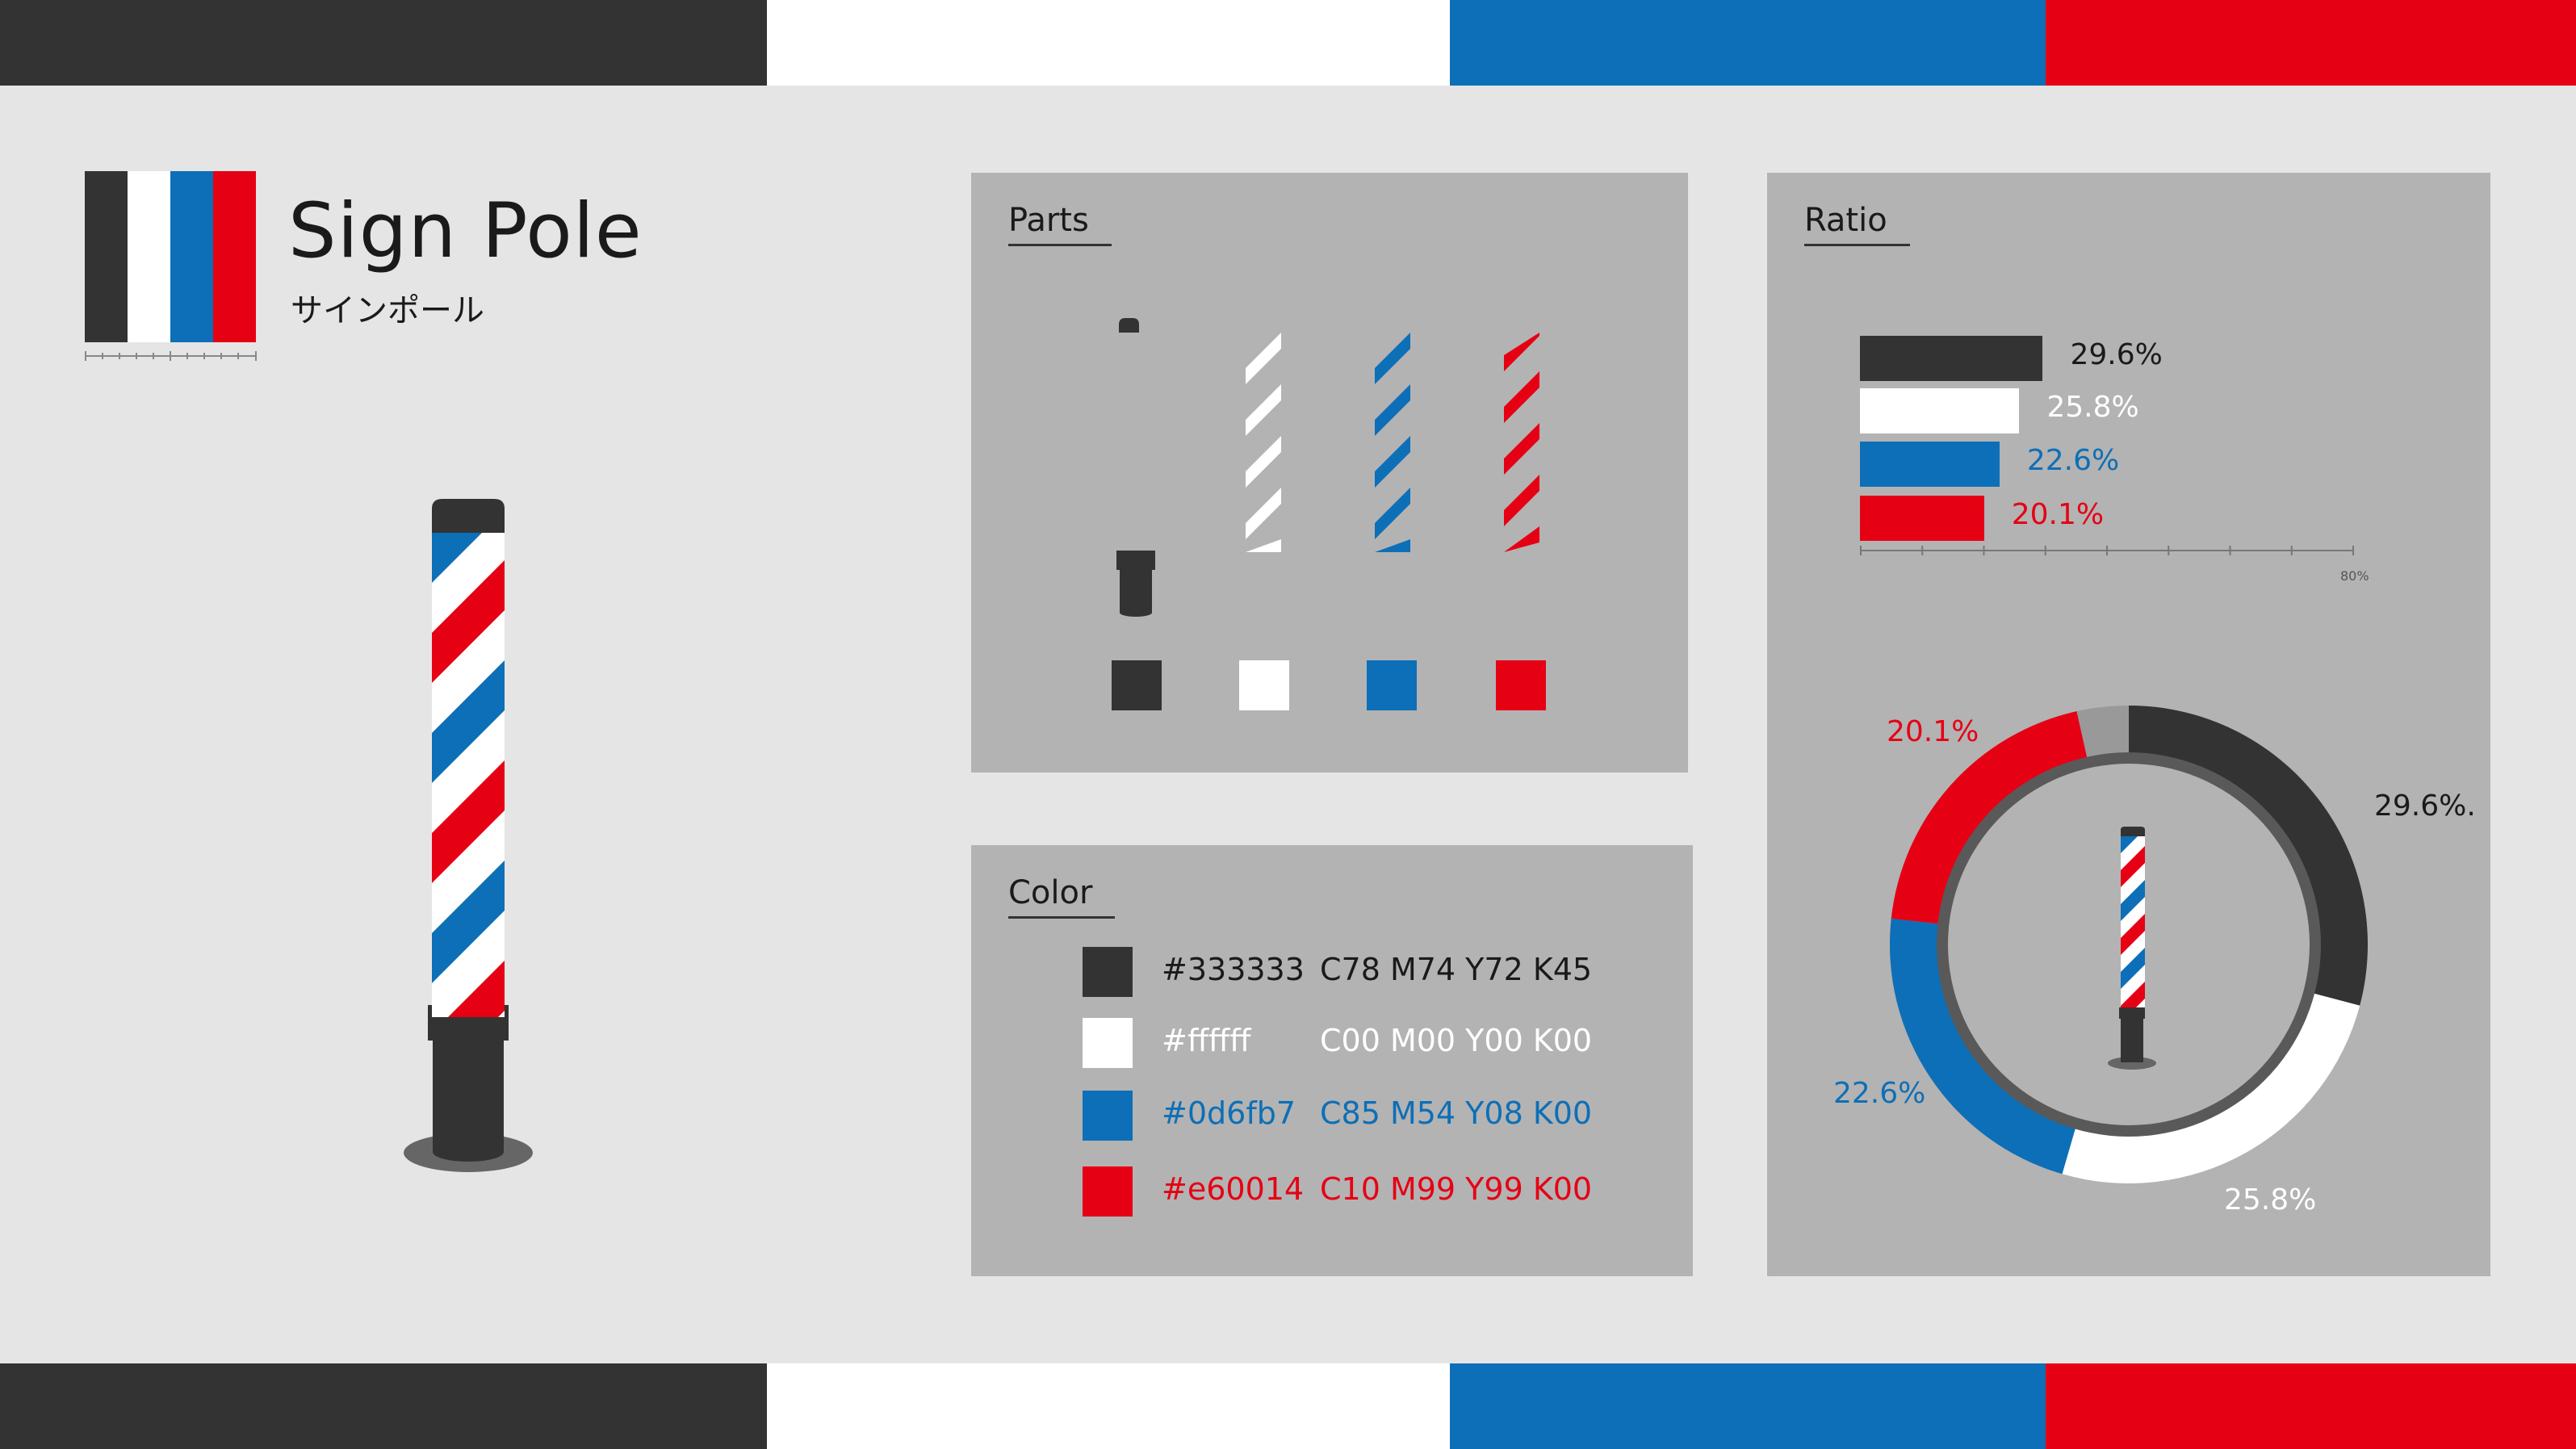 This screenshot has height=1449, width=2576. Describe the element at coordinates (1129, 325) in the screenshot. I see `part-cap` at that location.